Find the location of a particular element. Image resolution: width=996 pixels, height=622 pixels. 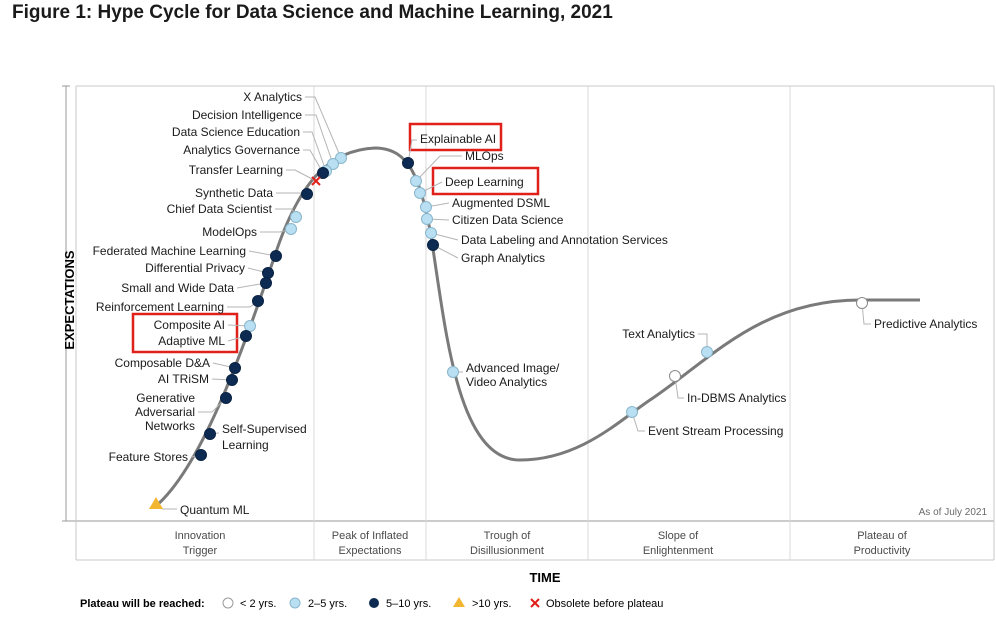

graph-analytics-marker is located at coordinates (433, 245).